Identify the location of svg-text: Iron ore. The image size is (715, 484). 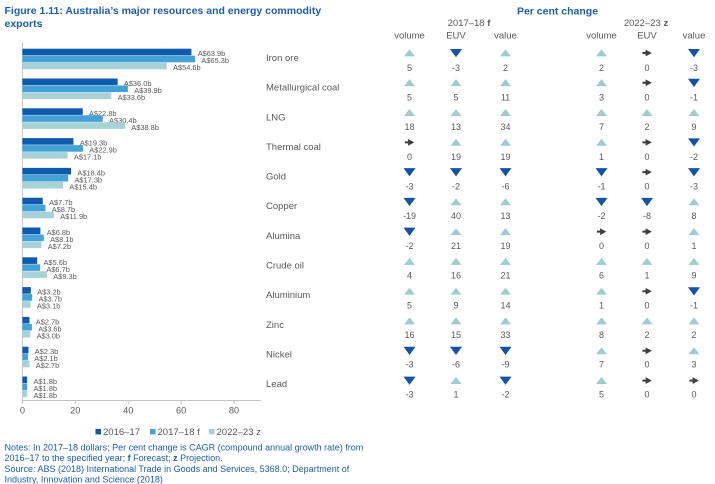
(282, 58).